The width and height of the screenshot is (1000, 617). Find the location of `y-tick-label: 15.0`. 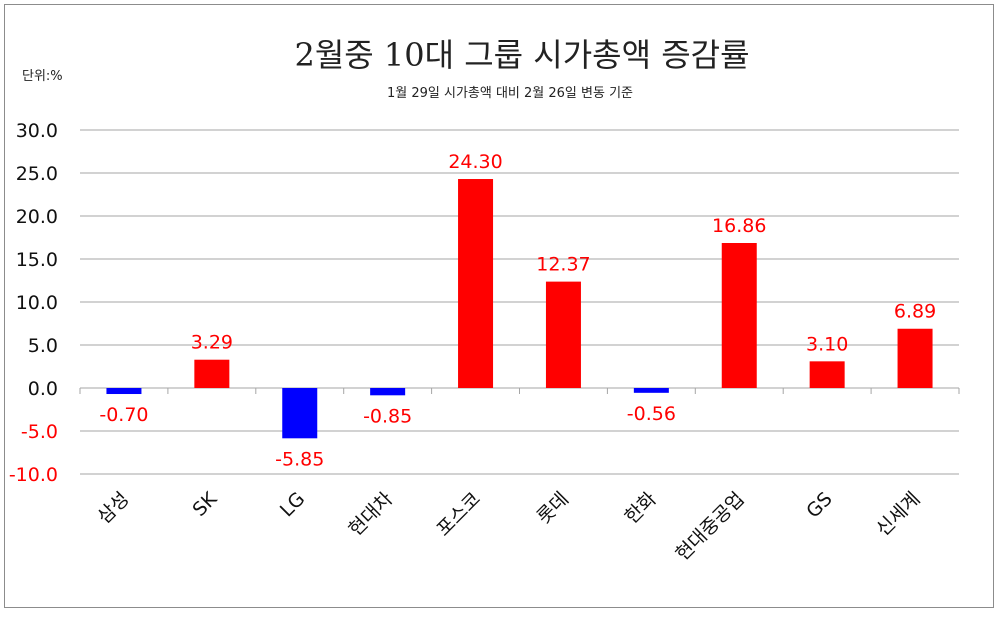

y-tick-label: 15.0 is located at coordinates (37, 260).